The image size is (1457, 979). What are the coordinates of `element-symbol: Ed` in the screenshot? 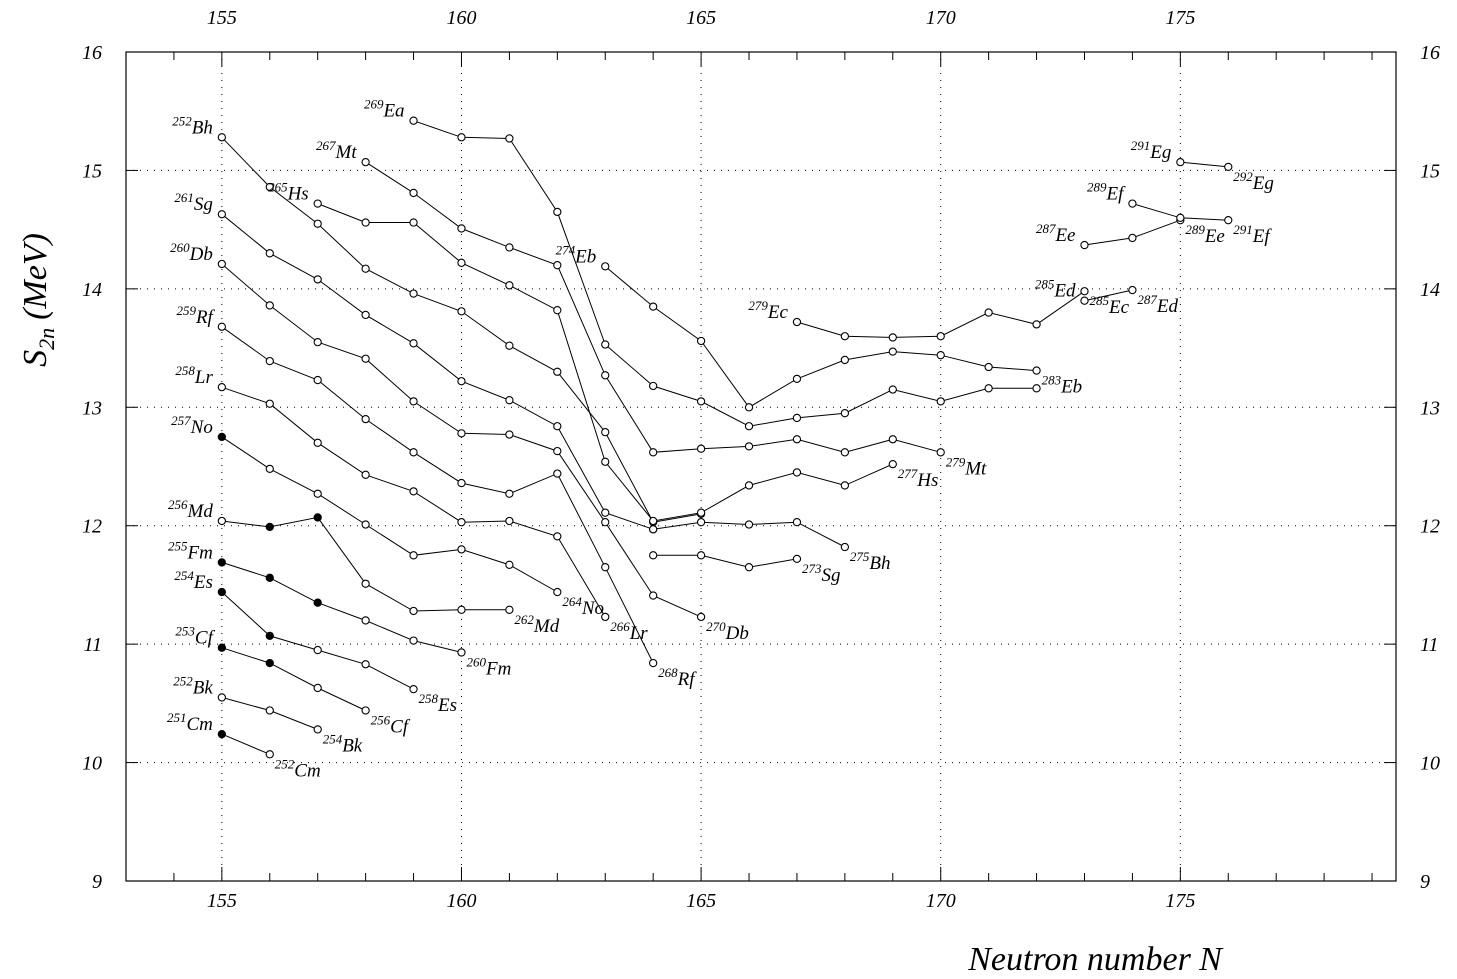 It's located at (1064, 291).